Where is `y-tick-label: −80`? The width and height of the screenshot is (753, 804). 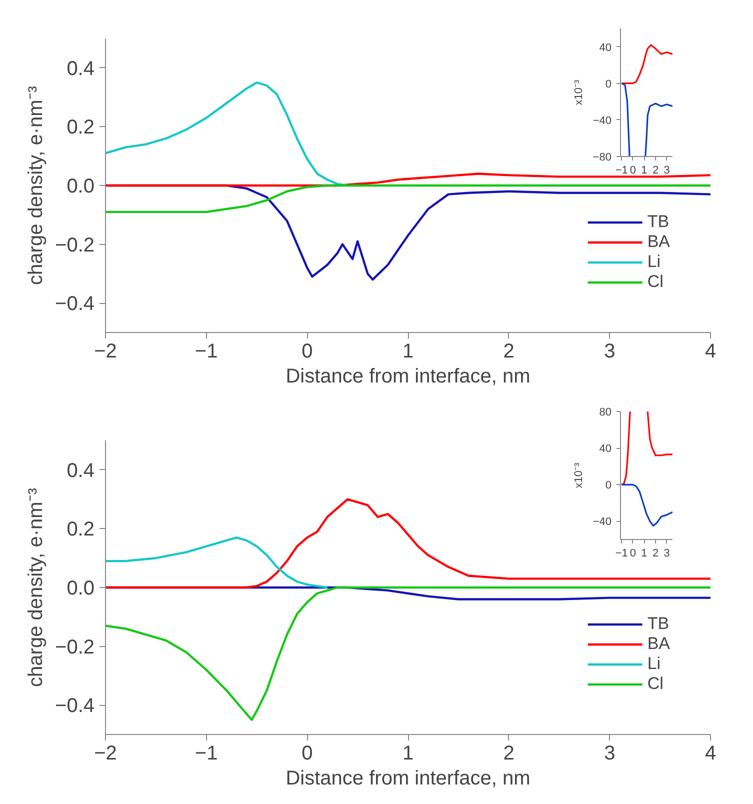 y-tick-label: −80 is located at coordinates (602, 158).